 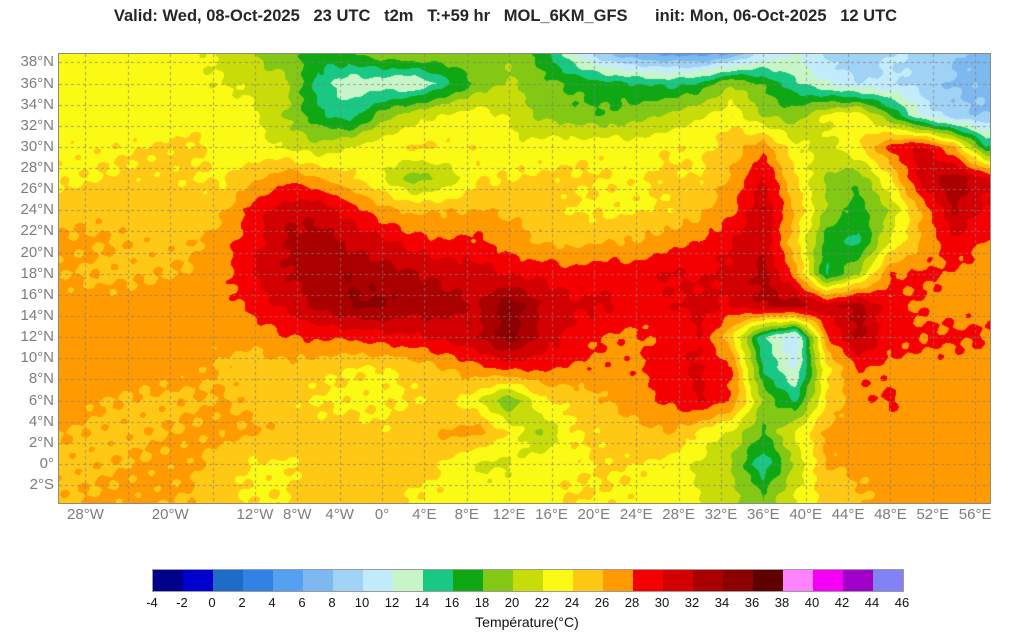 I want to click on colorbar-tick-label: 14, so click(x=422, y=602).